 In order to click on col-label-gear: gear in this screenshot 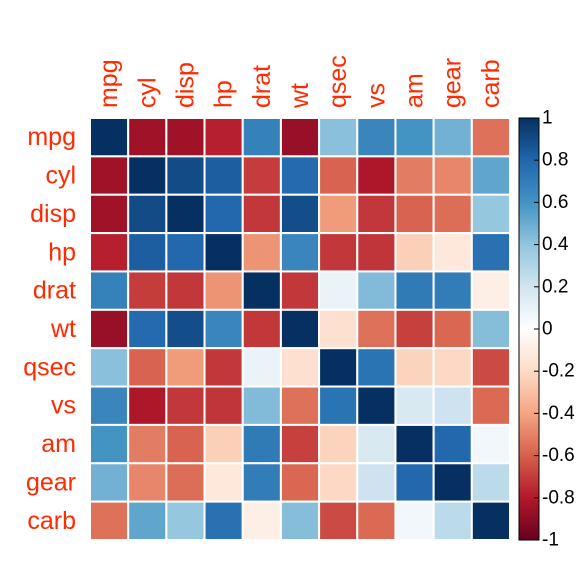, I will do `click(453, 83)`.